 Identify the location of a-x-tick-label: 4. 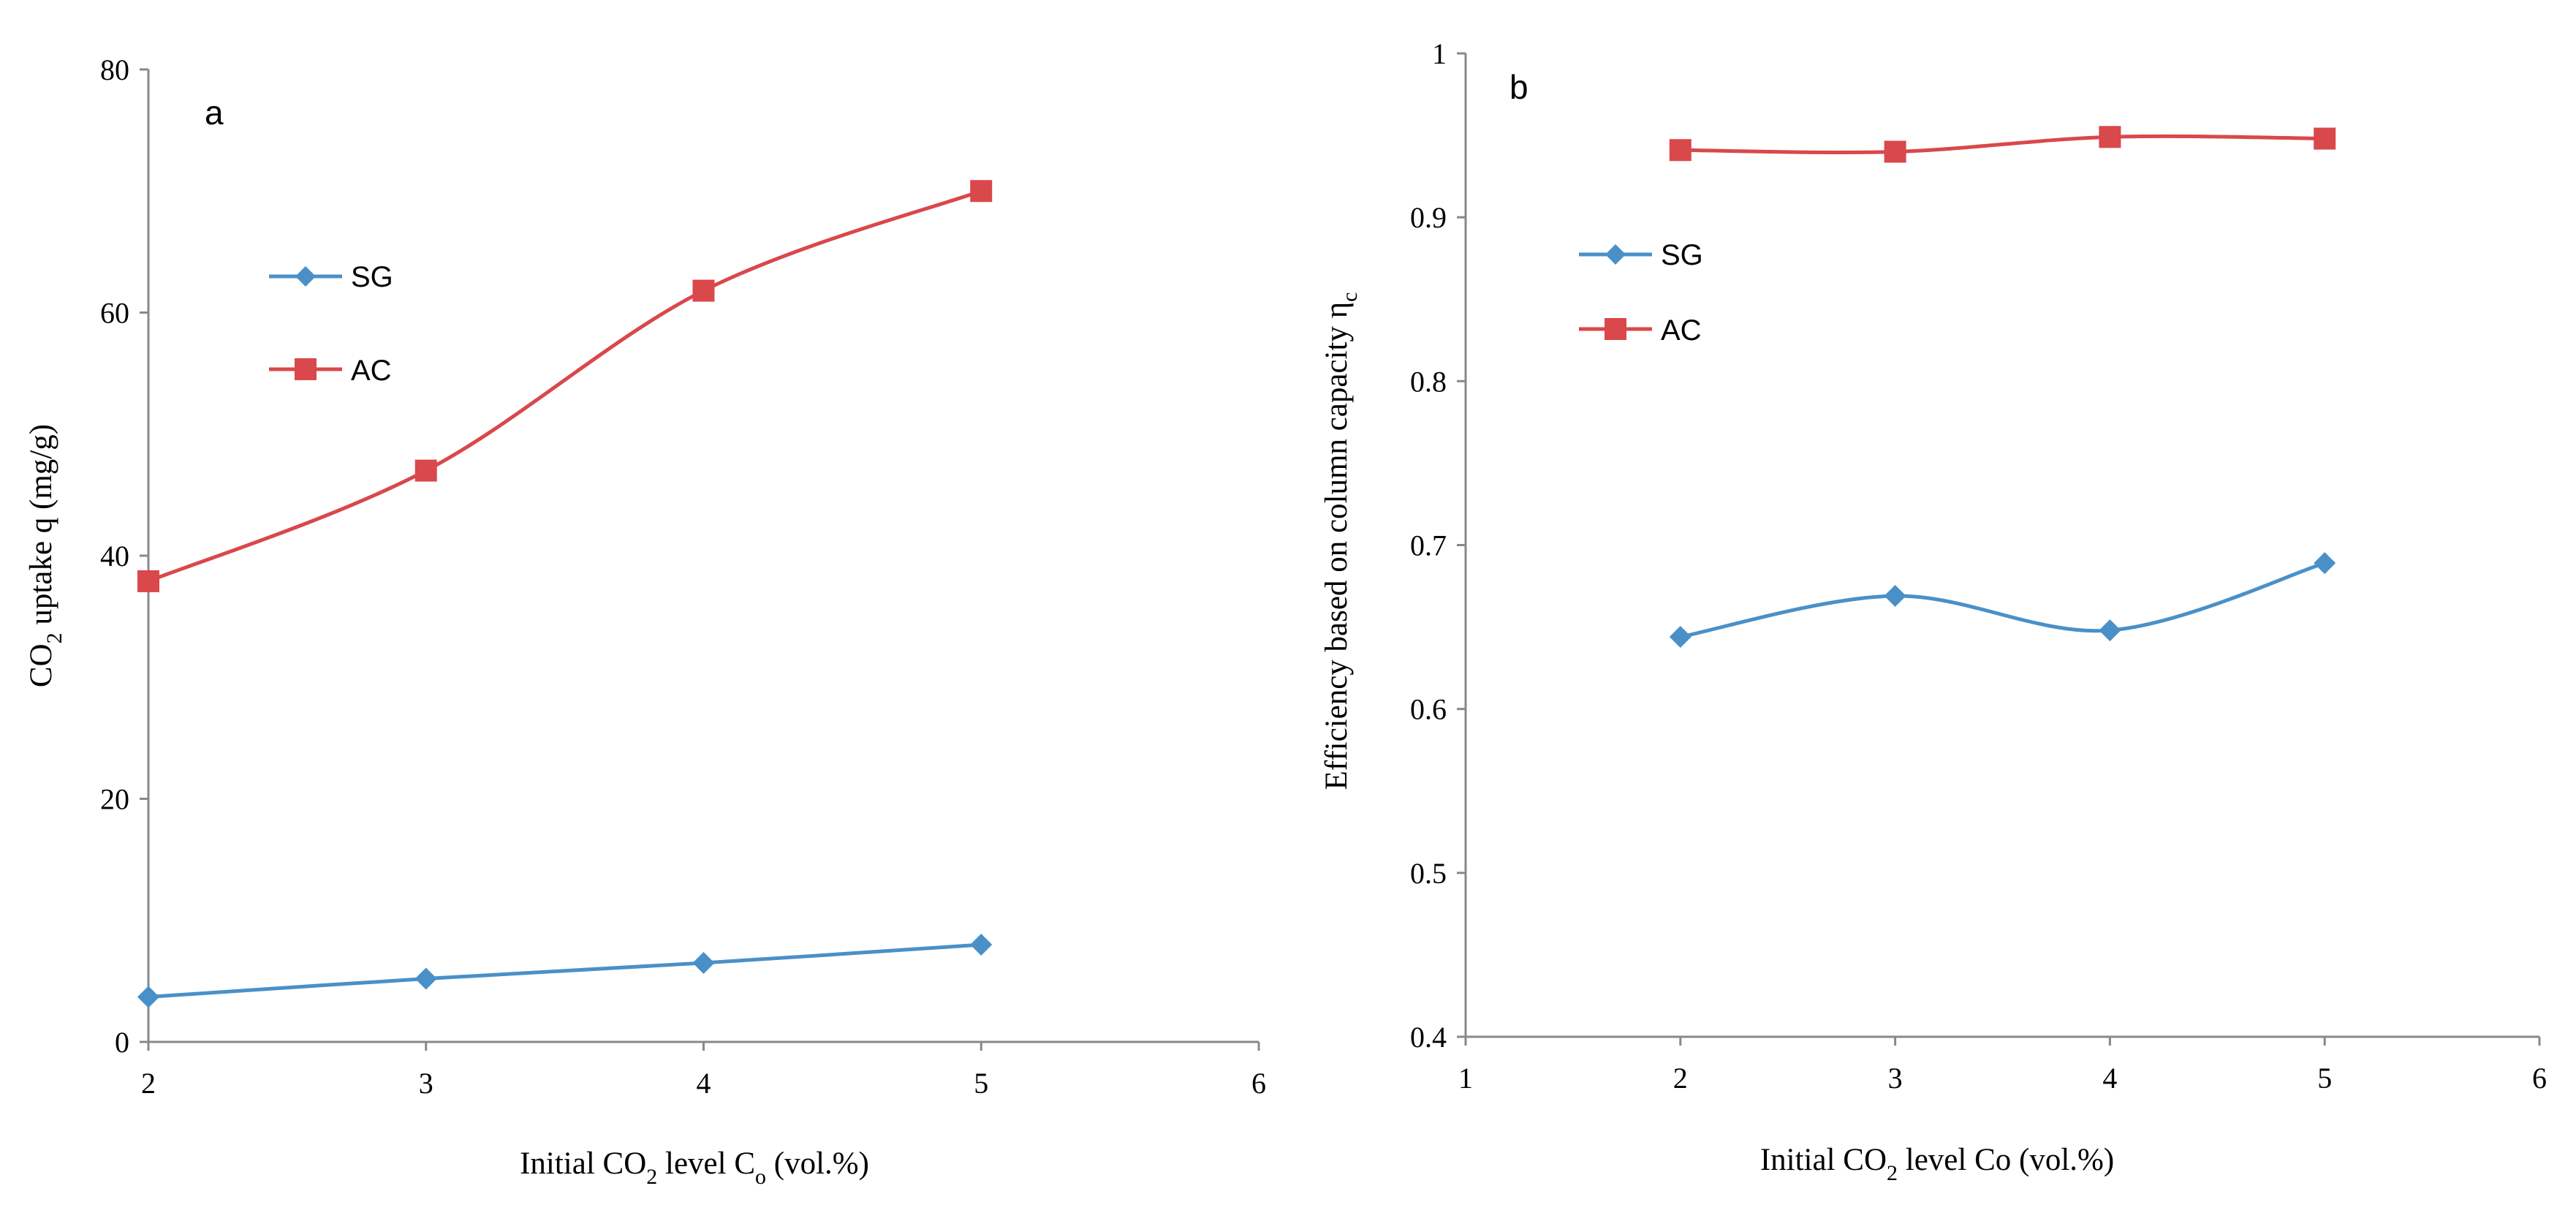
(704, 1084).